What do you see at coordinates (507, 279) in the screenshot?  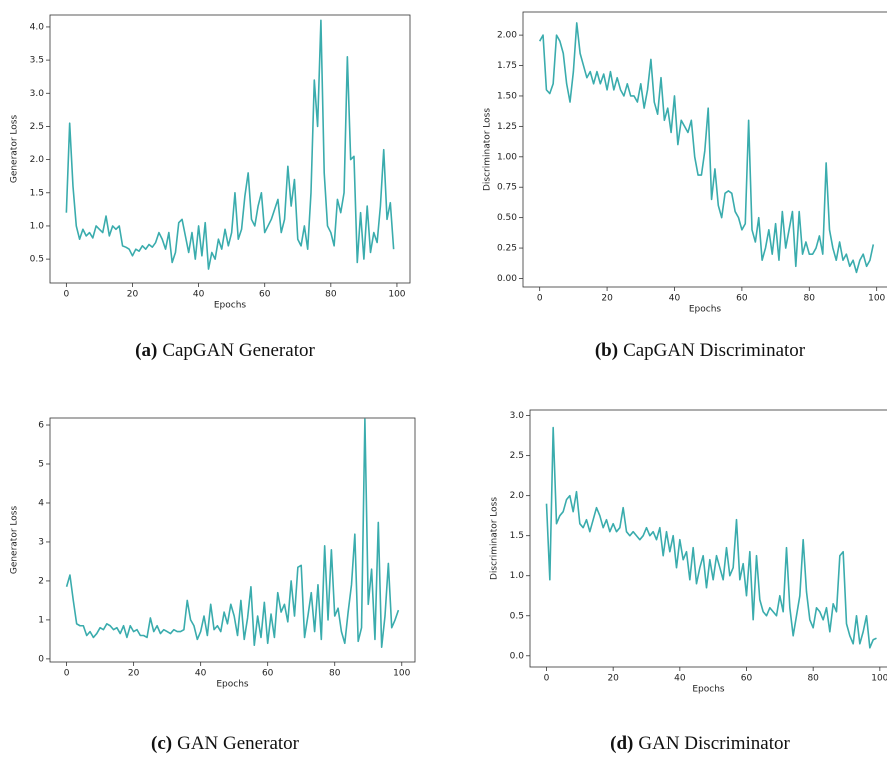 I see `y-tick-label: 0.00` at bounding box center [507, 279].